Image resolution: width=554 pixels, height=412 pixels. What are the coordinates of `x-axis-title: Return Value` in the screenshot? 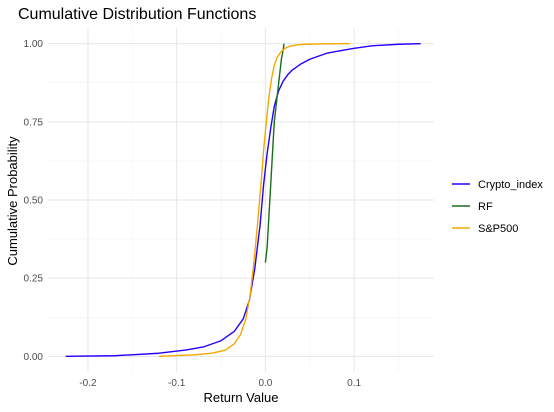 It's located at (241, 397).